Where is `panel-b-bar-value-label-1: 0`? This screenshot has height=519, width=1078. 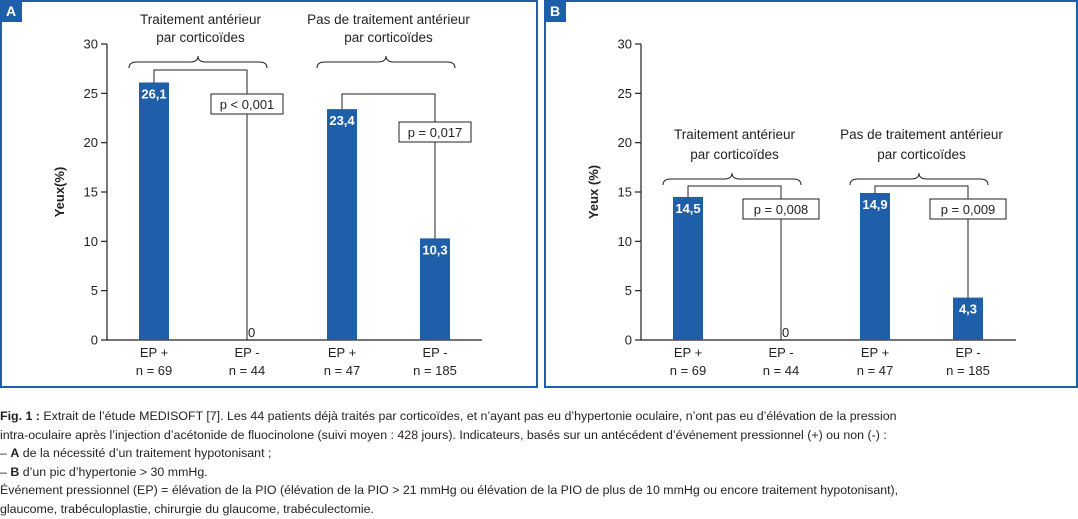 panel-b-bar-value-label-1: 0 is located at coordinates (785, 332).